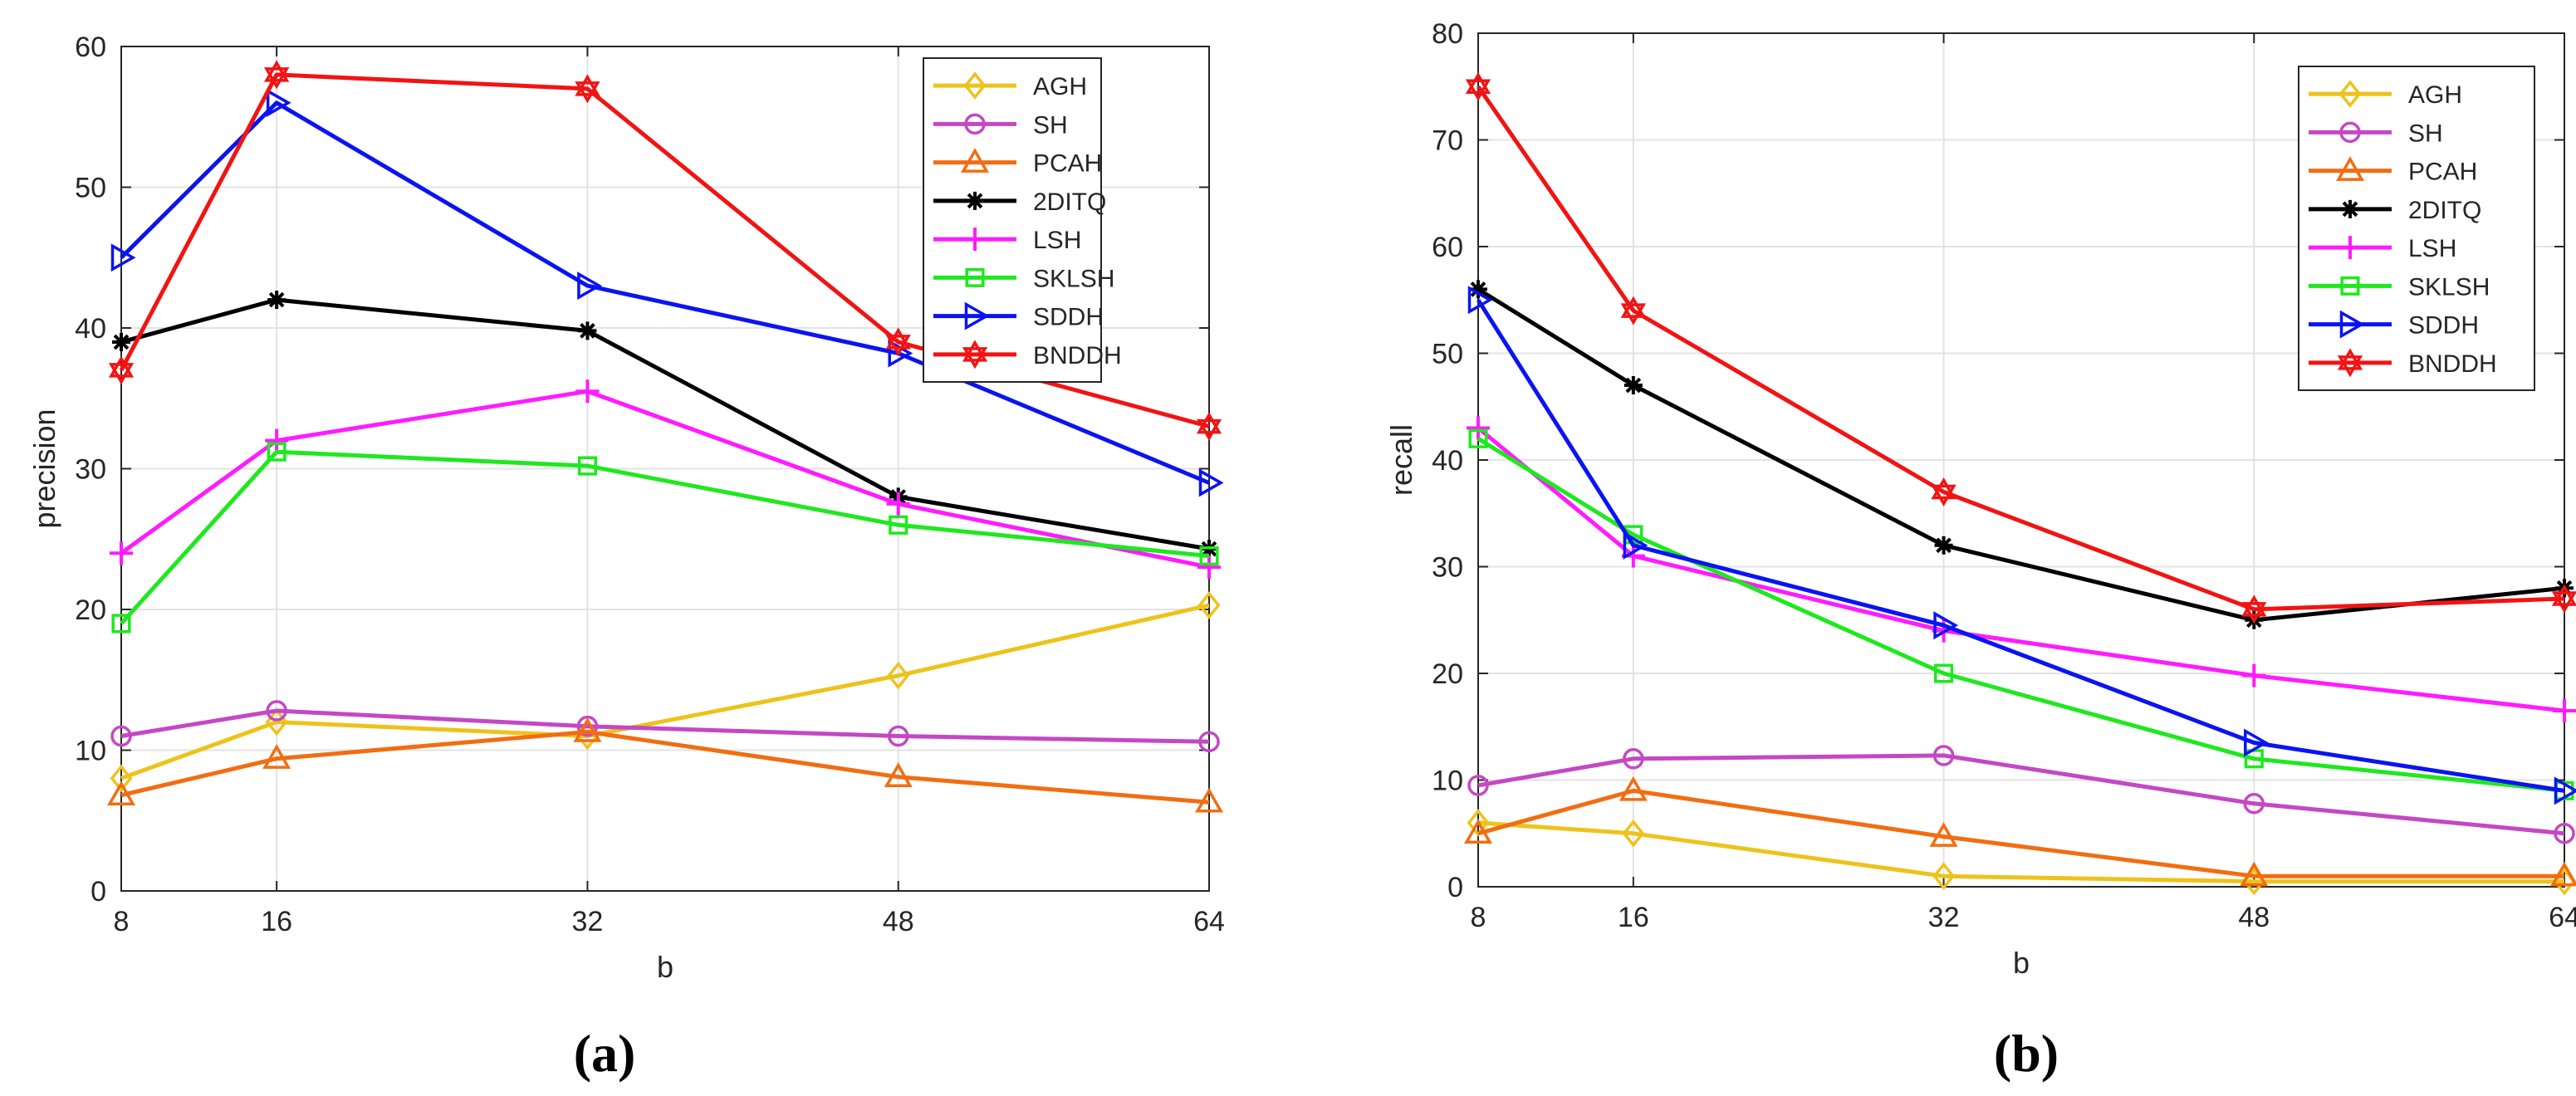 The height and width of the screenshot is (1096, 2576). I want to click on series-pcah, so click(665, 765).